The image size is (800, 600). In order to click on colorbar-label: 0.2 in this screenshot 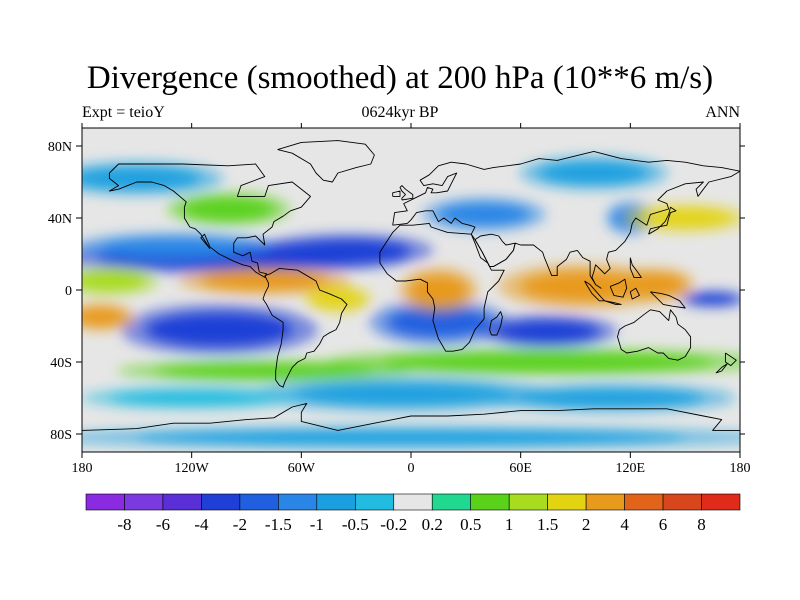, I will do `click(432, 524)`.